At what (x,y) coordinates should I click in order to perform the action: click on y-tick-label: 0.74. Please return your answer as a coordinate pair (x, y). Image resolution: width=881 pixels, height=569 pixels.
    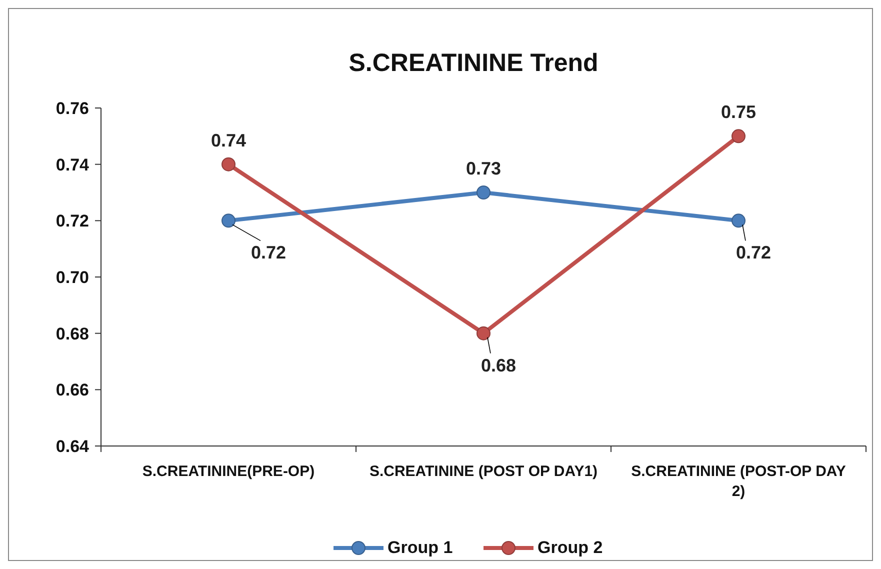
    Looking at the image, I should click on (73, 164).